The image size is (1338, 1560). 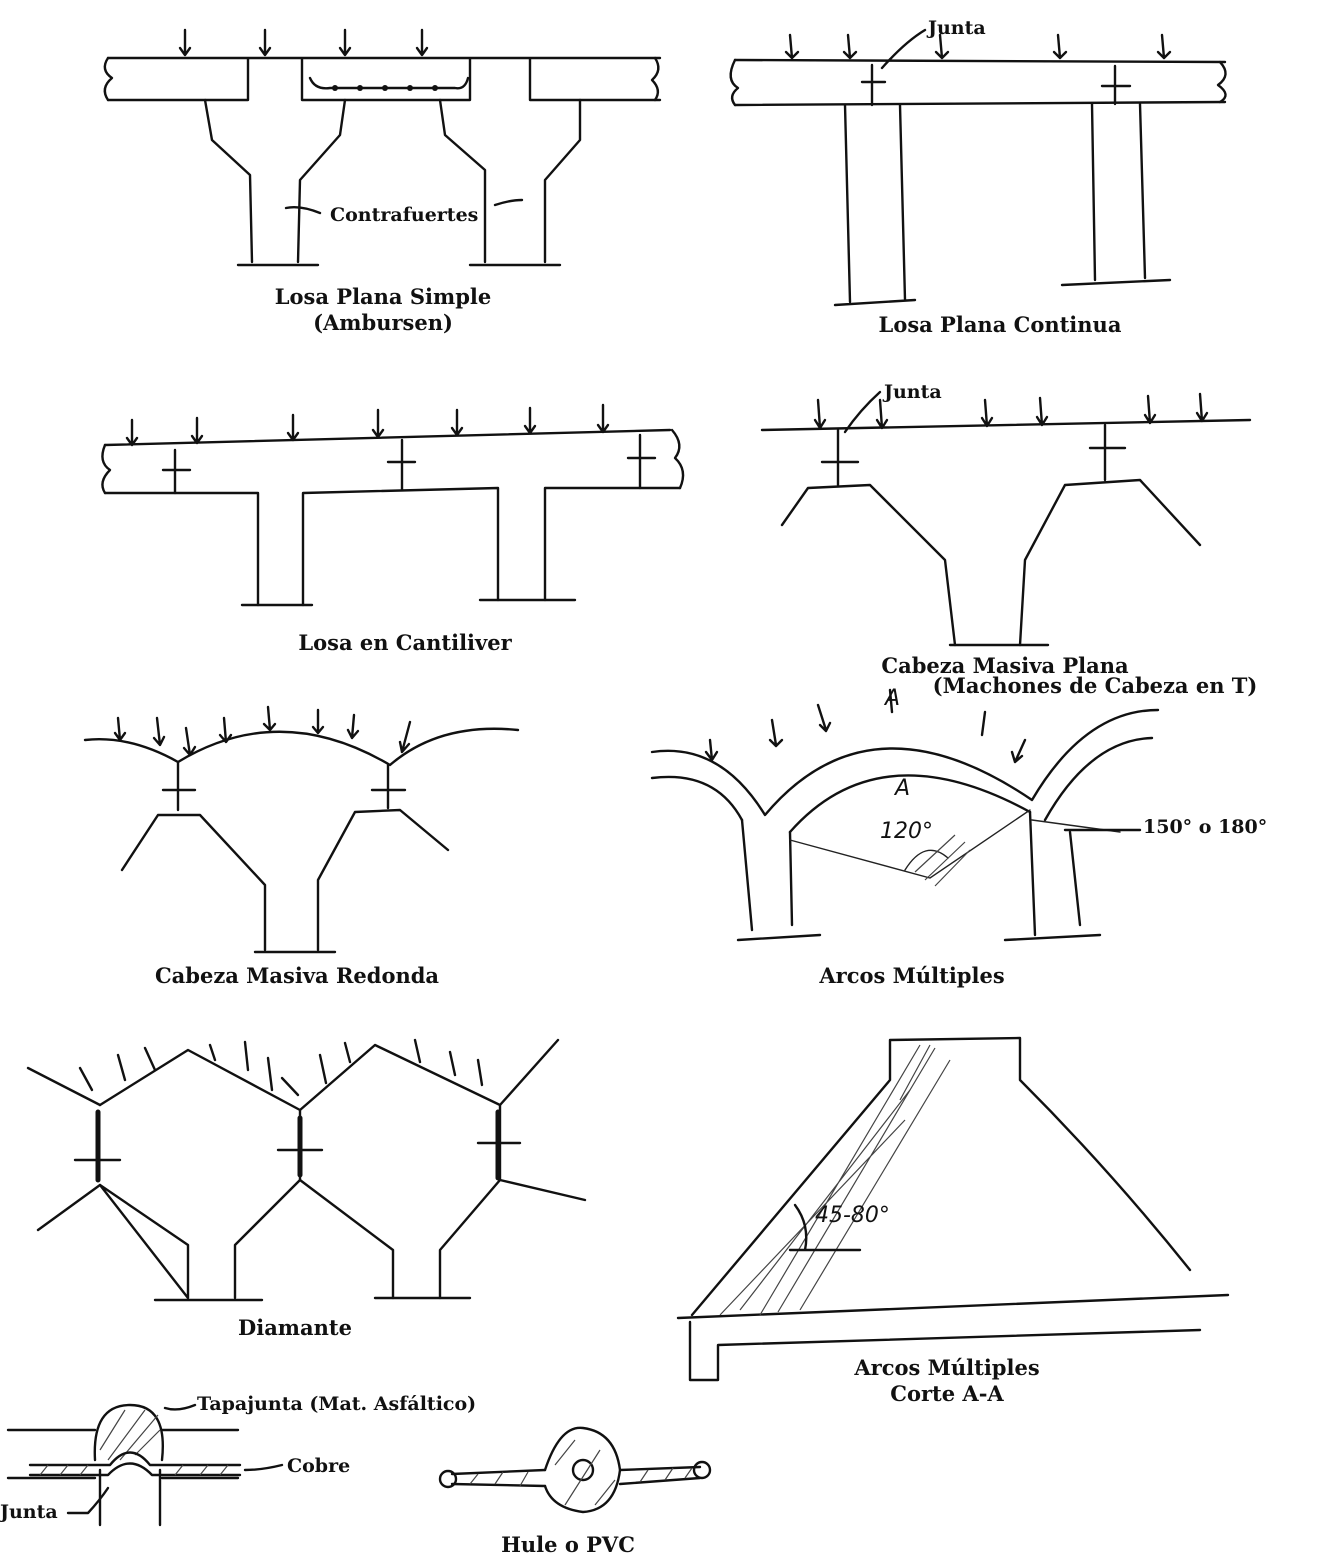 I want to click on tapajunta-leader, so click(x=180, y=1407).